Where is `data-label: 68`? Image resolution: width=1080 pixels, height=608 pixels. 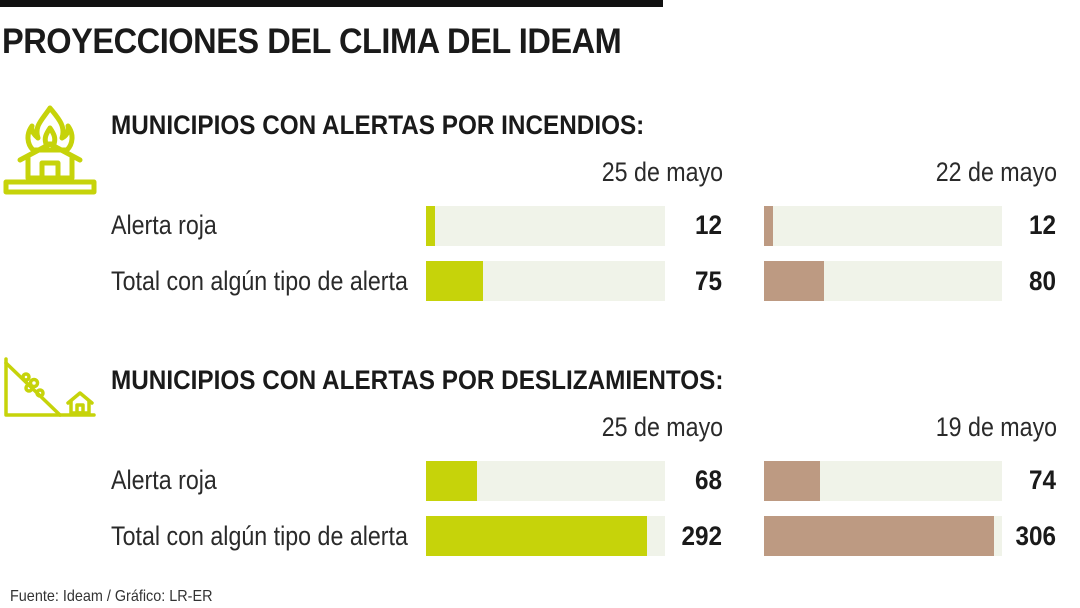
data-label: 68 is located at coordinates (708, 480).